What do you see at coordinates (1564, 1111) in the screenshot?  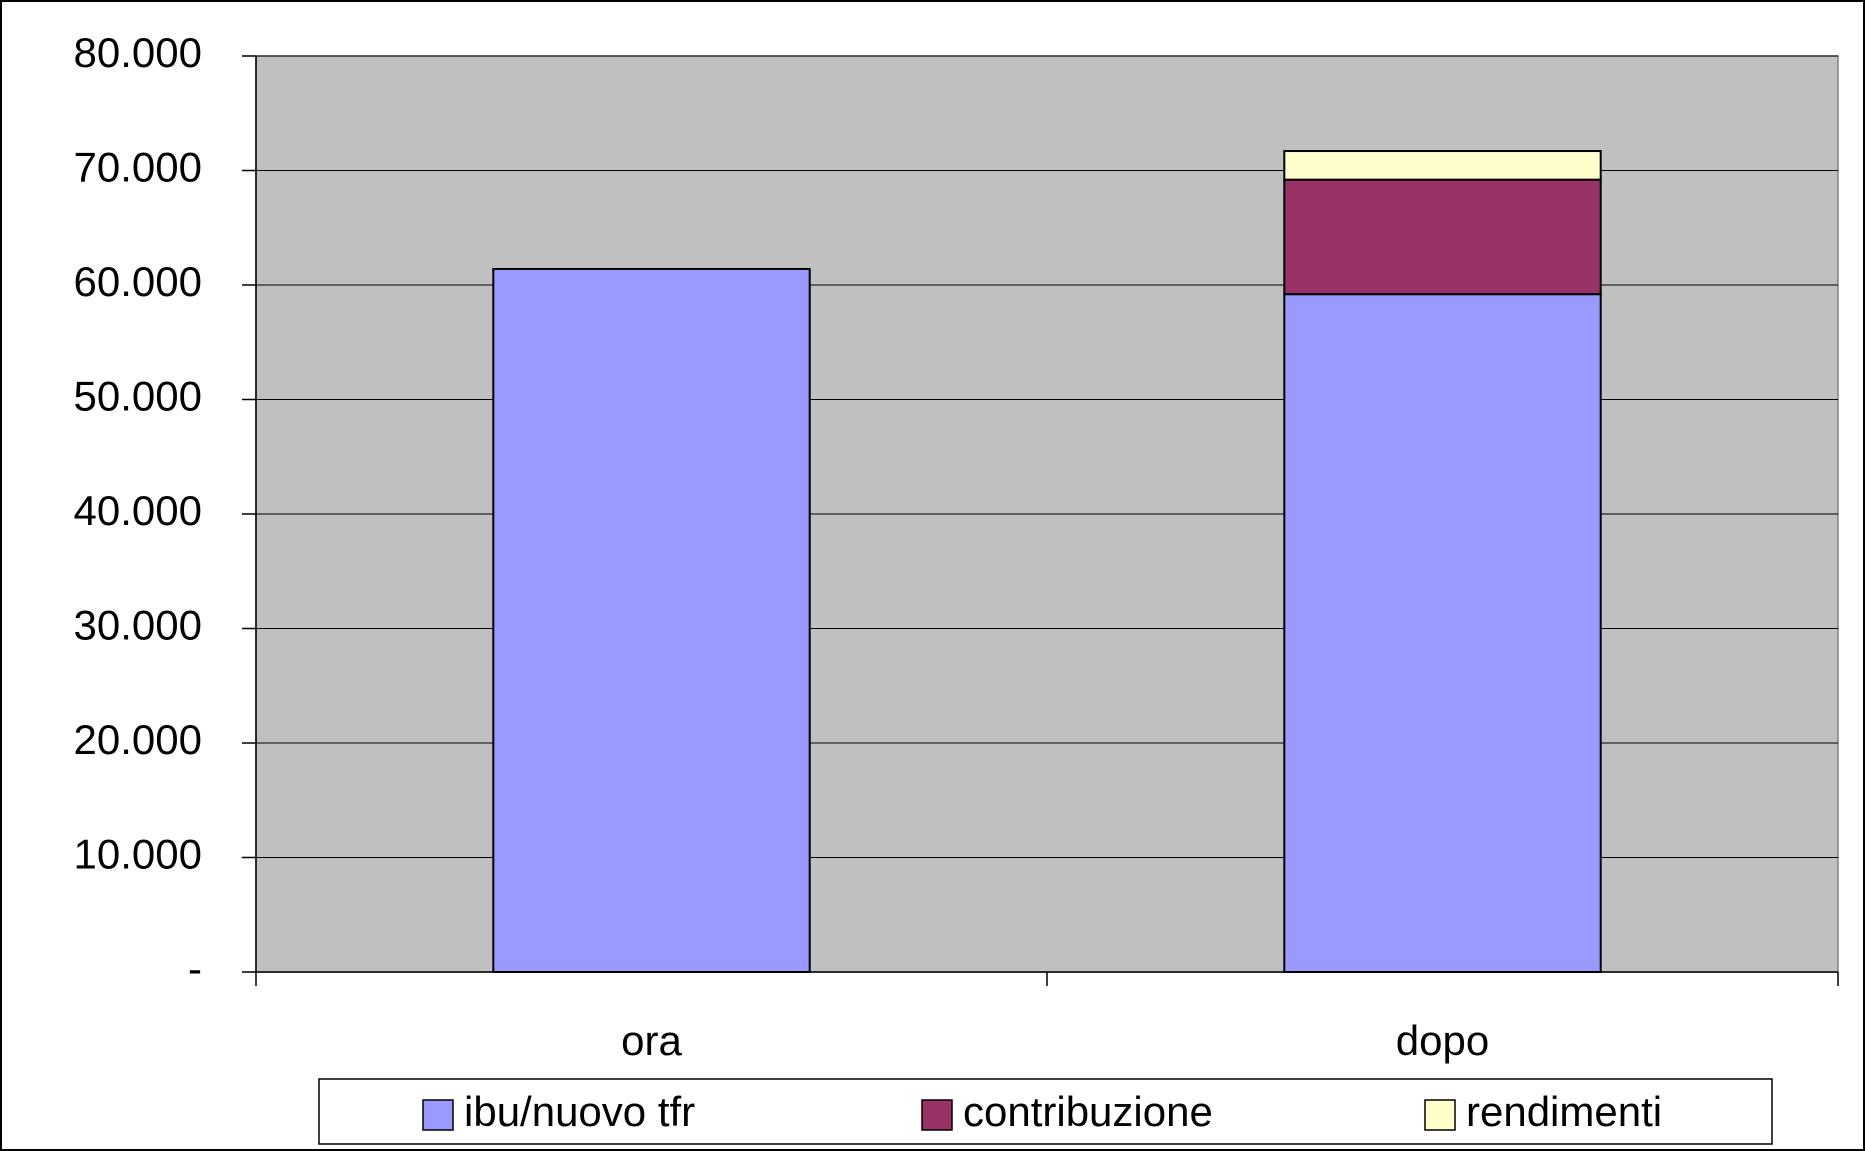 I see `legend-label: rendimenti` at bounding box center [1564, 1111].